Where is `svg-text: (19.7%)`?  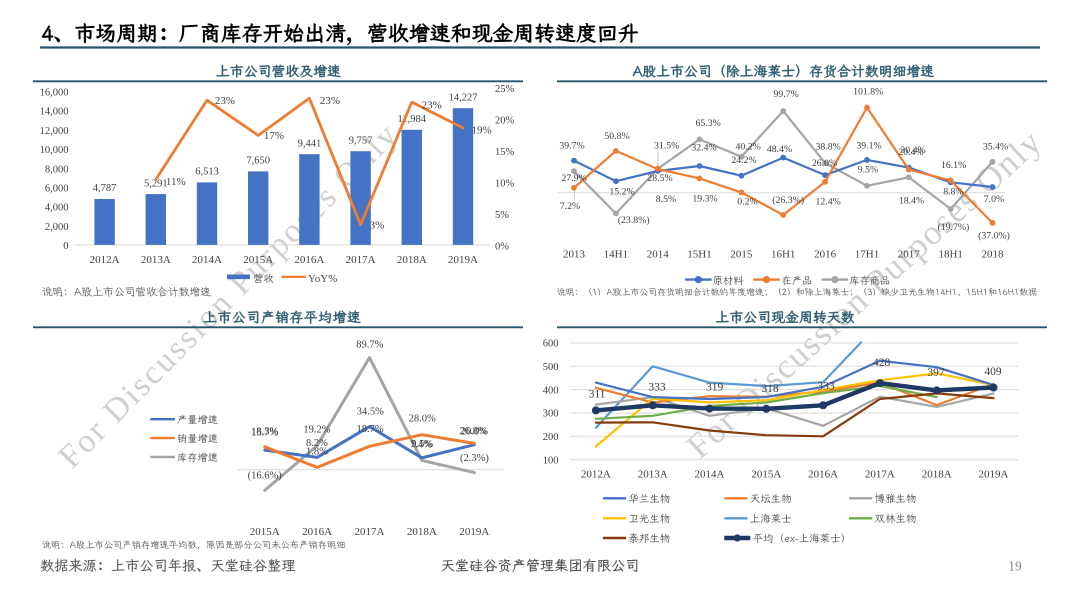 svg-text: (19.7%) is located at coordinates (953, 227).